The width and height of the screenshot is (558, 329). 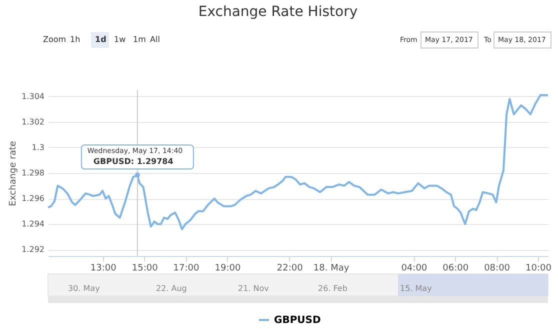 I want to click on text: 30. May, so click(x=84, y=288).